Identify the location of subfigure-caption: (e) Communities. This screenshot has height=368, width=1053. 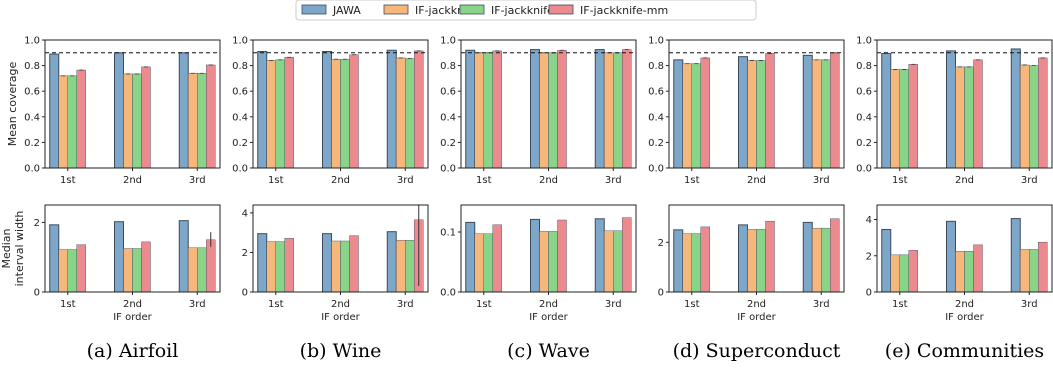
(964, 351).